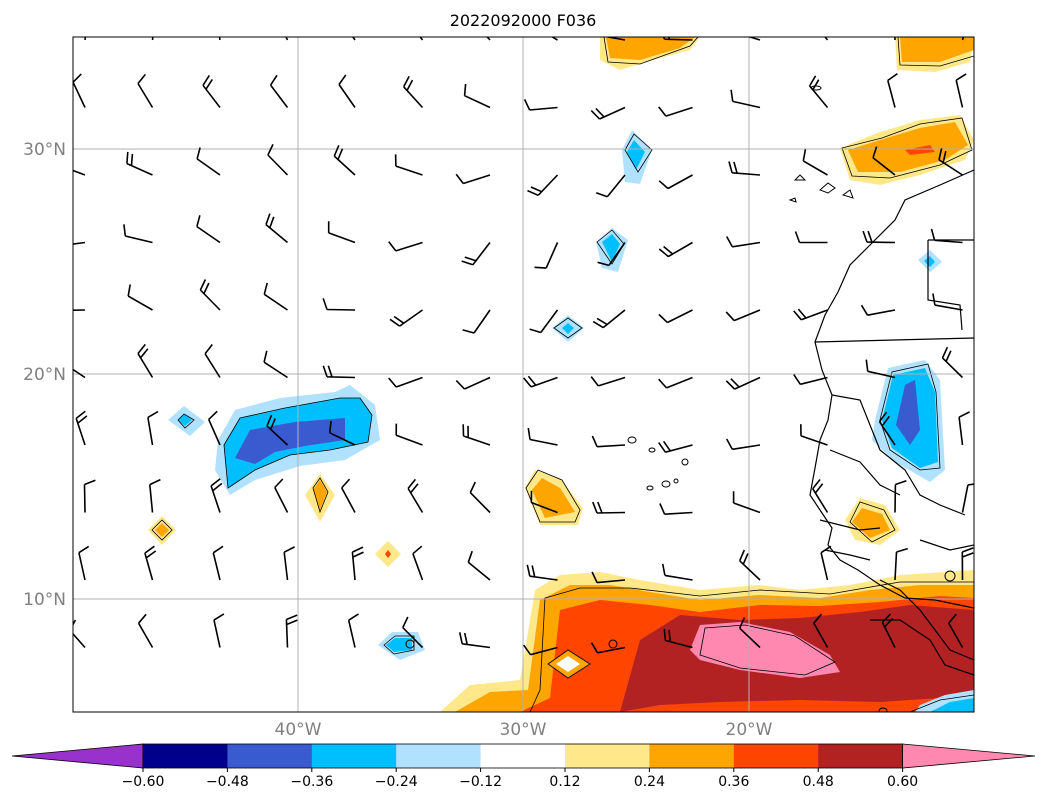 This screenshot has width=1047, height=805. What do you see at coordinates (818, 782) in the screenshot?
I see `colorbar-tick-label: 0.48` at bounding box center [818, 782].